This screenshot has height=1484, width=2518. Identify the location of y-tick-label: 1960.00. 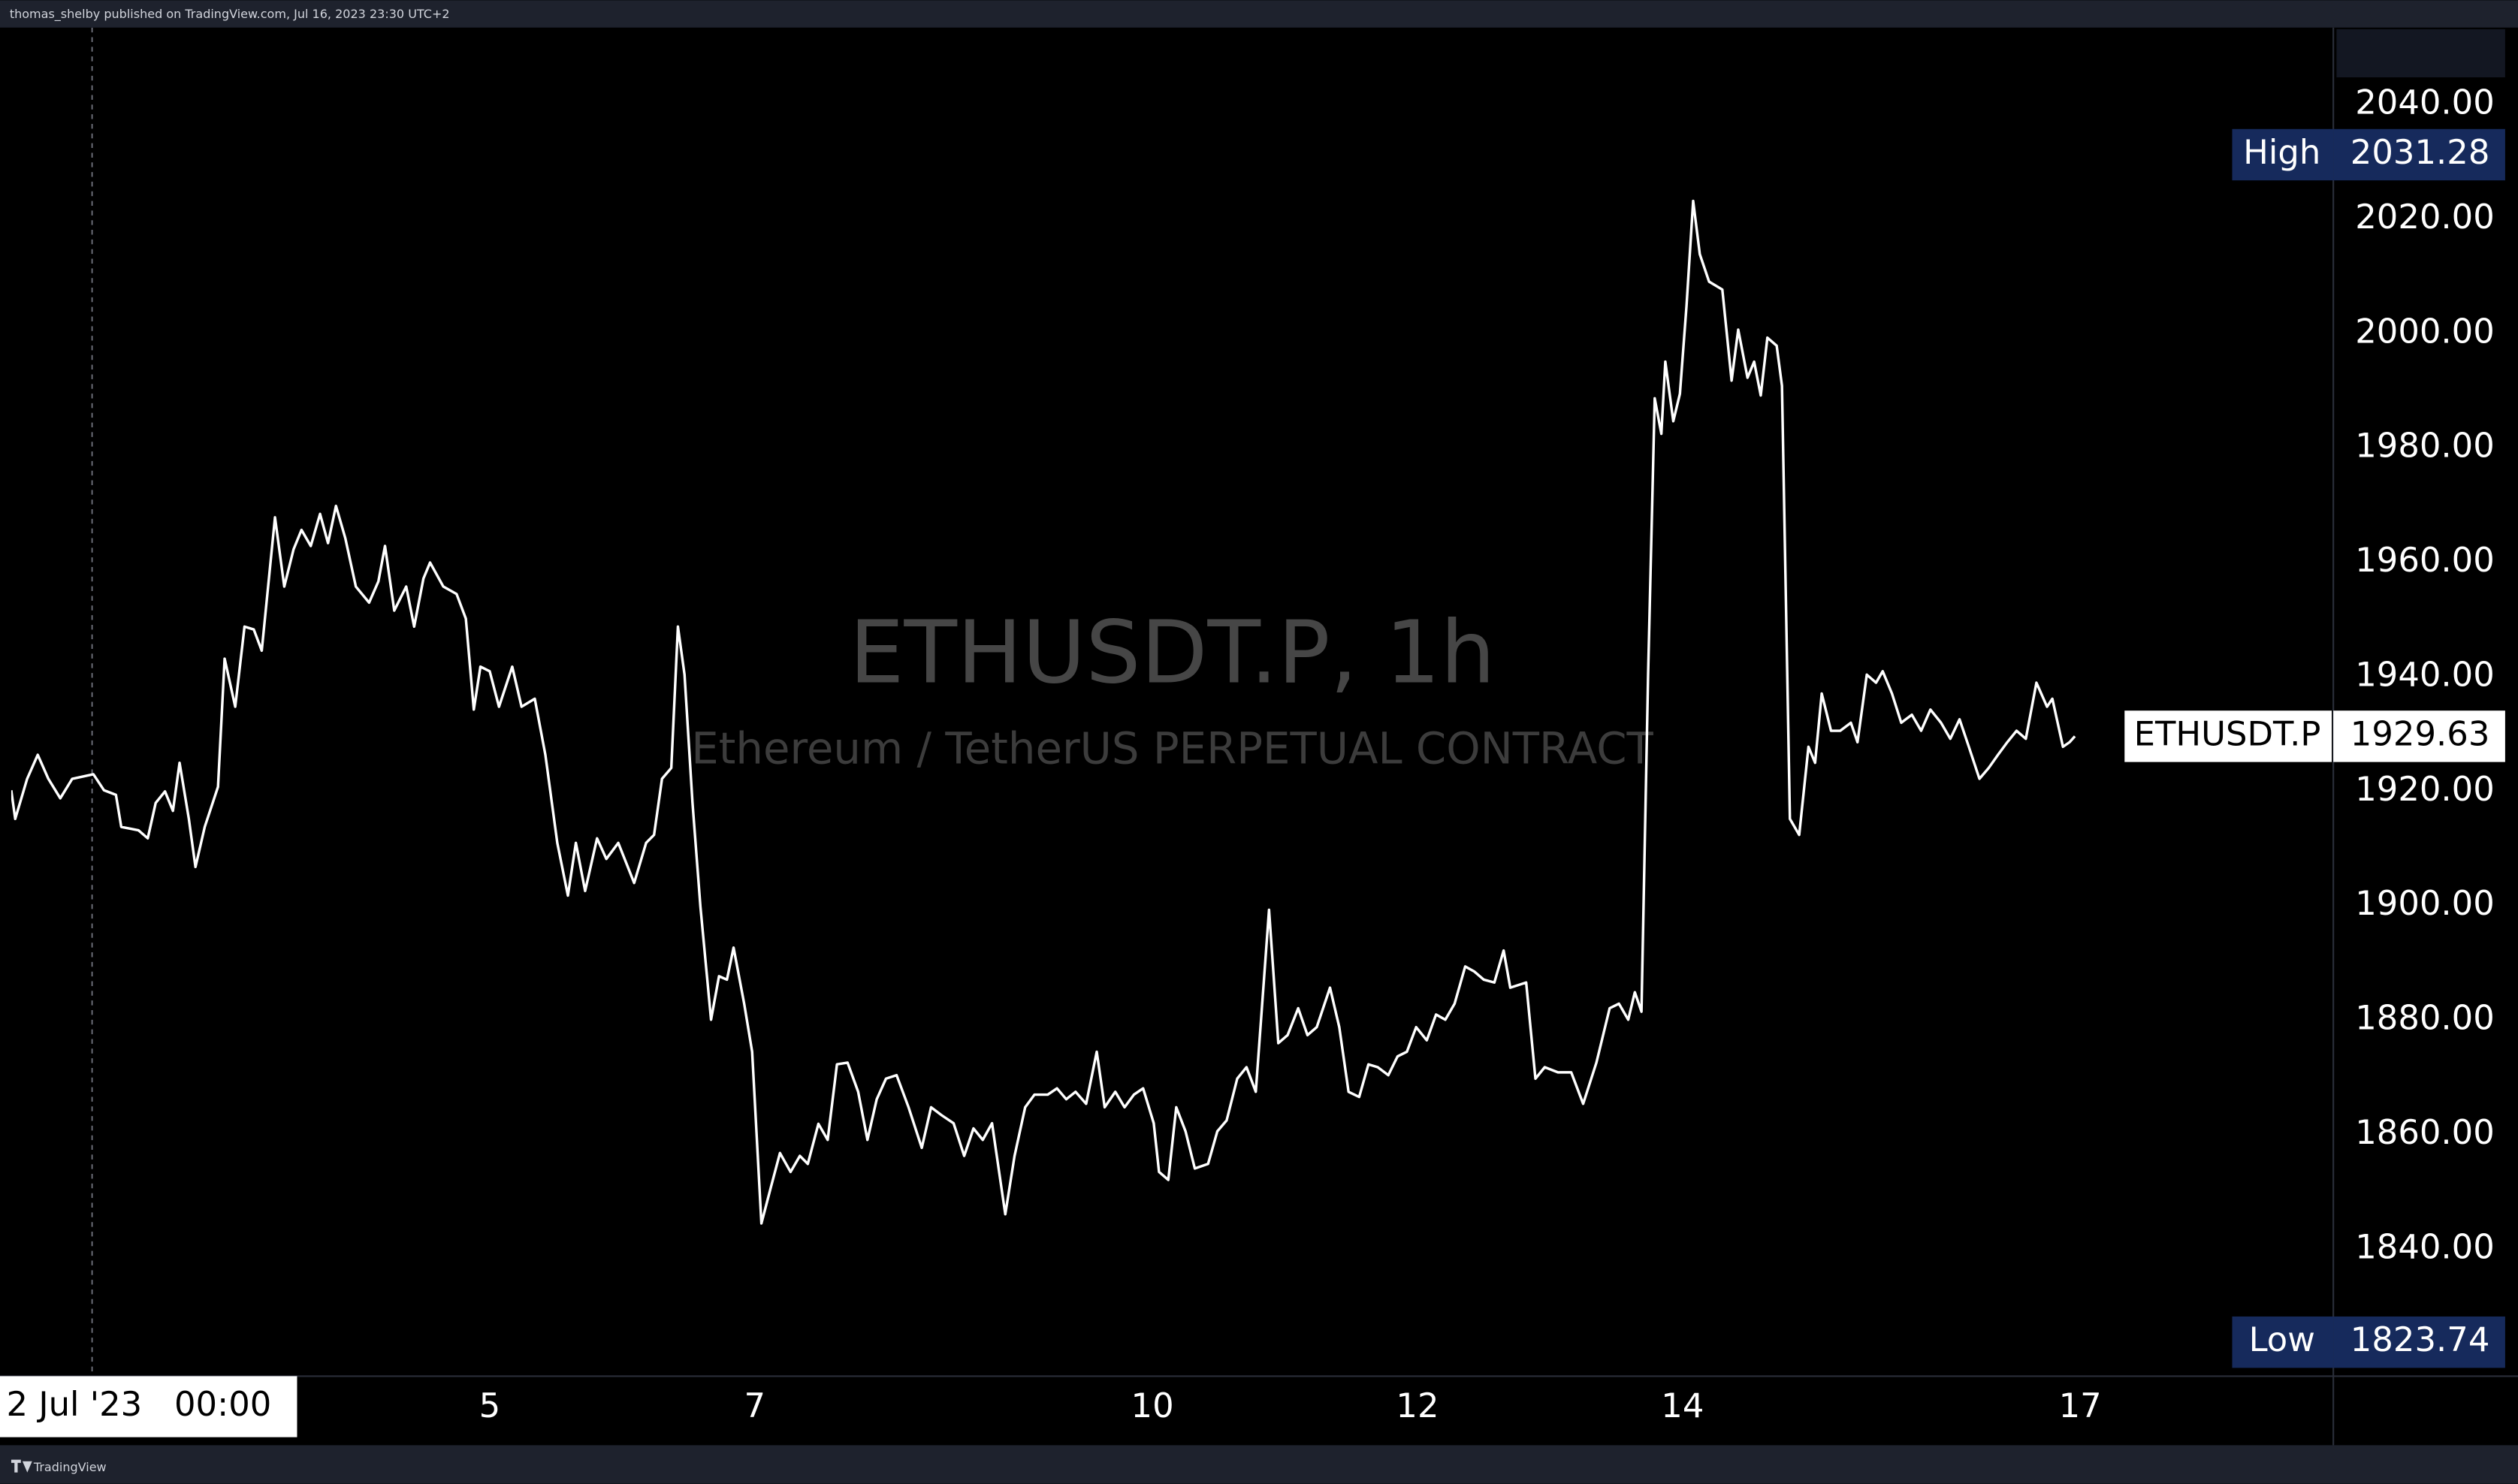
(2425, 560).